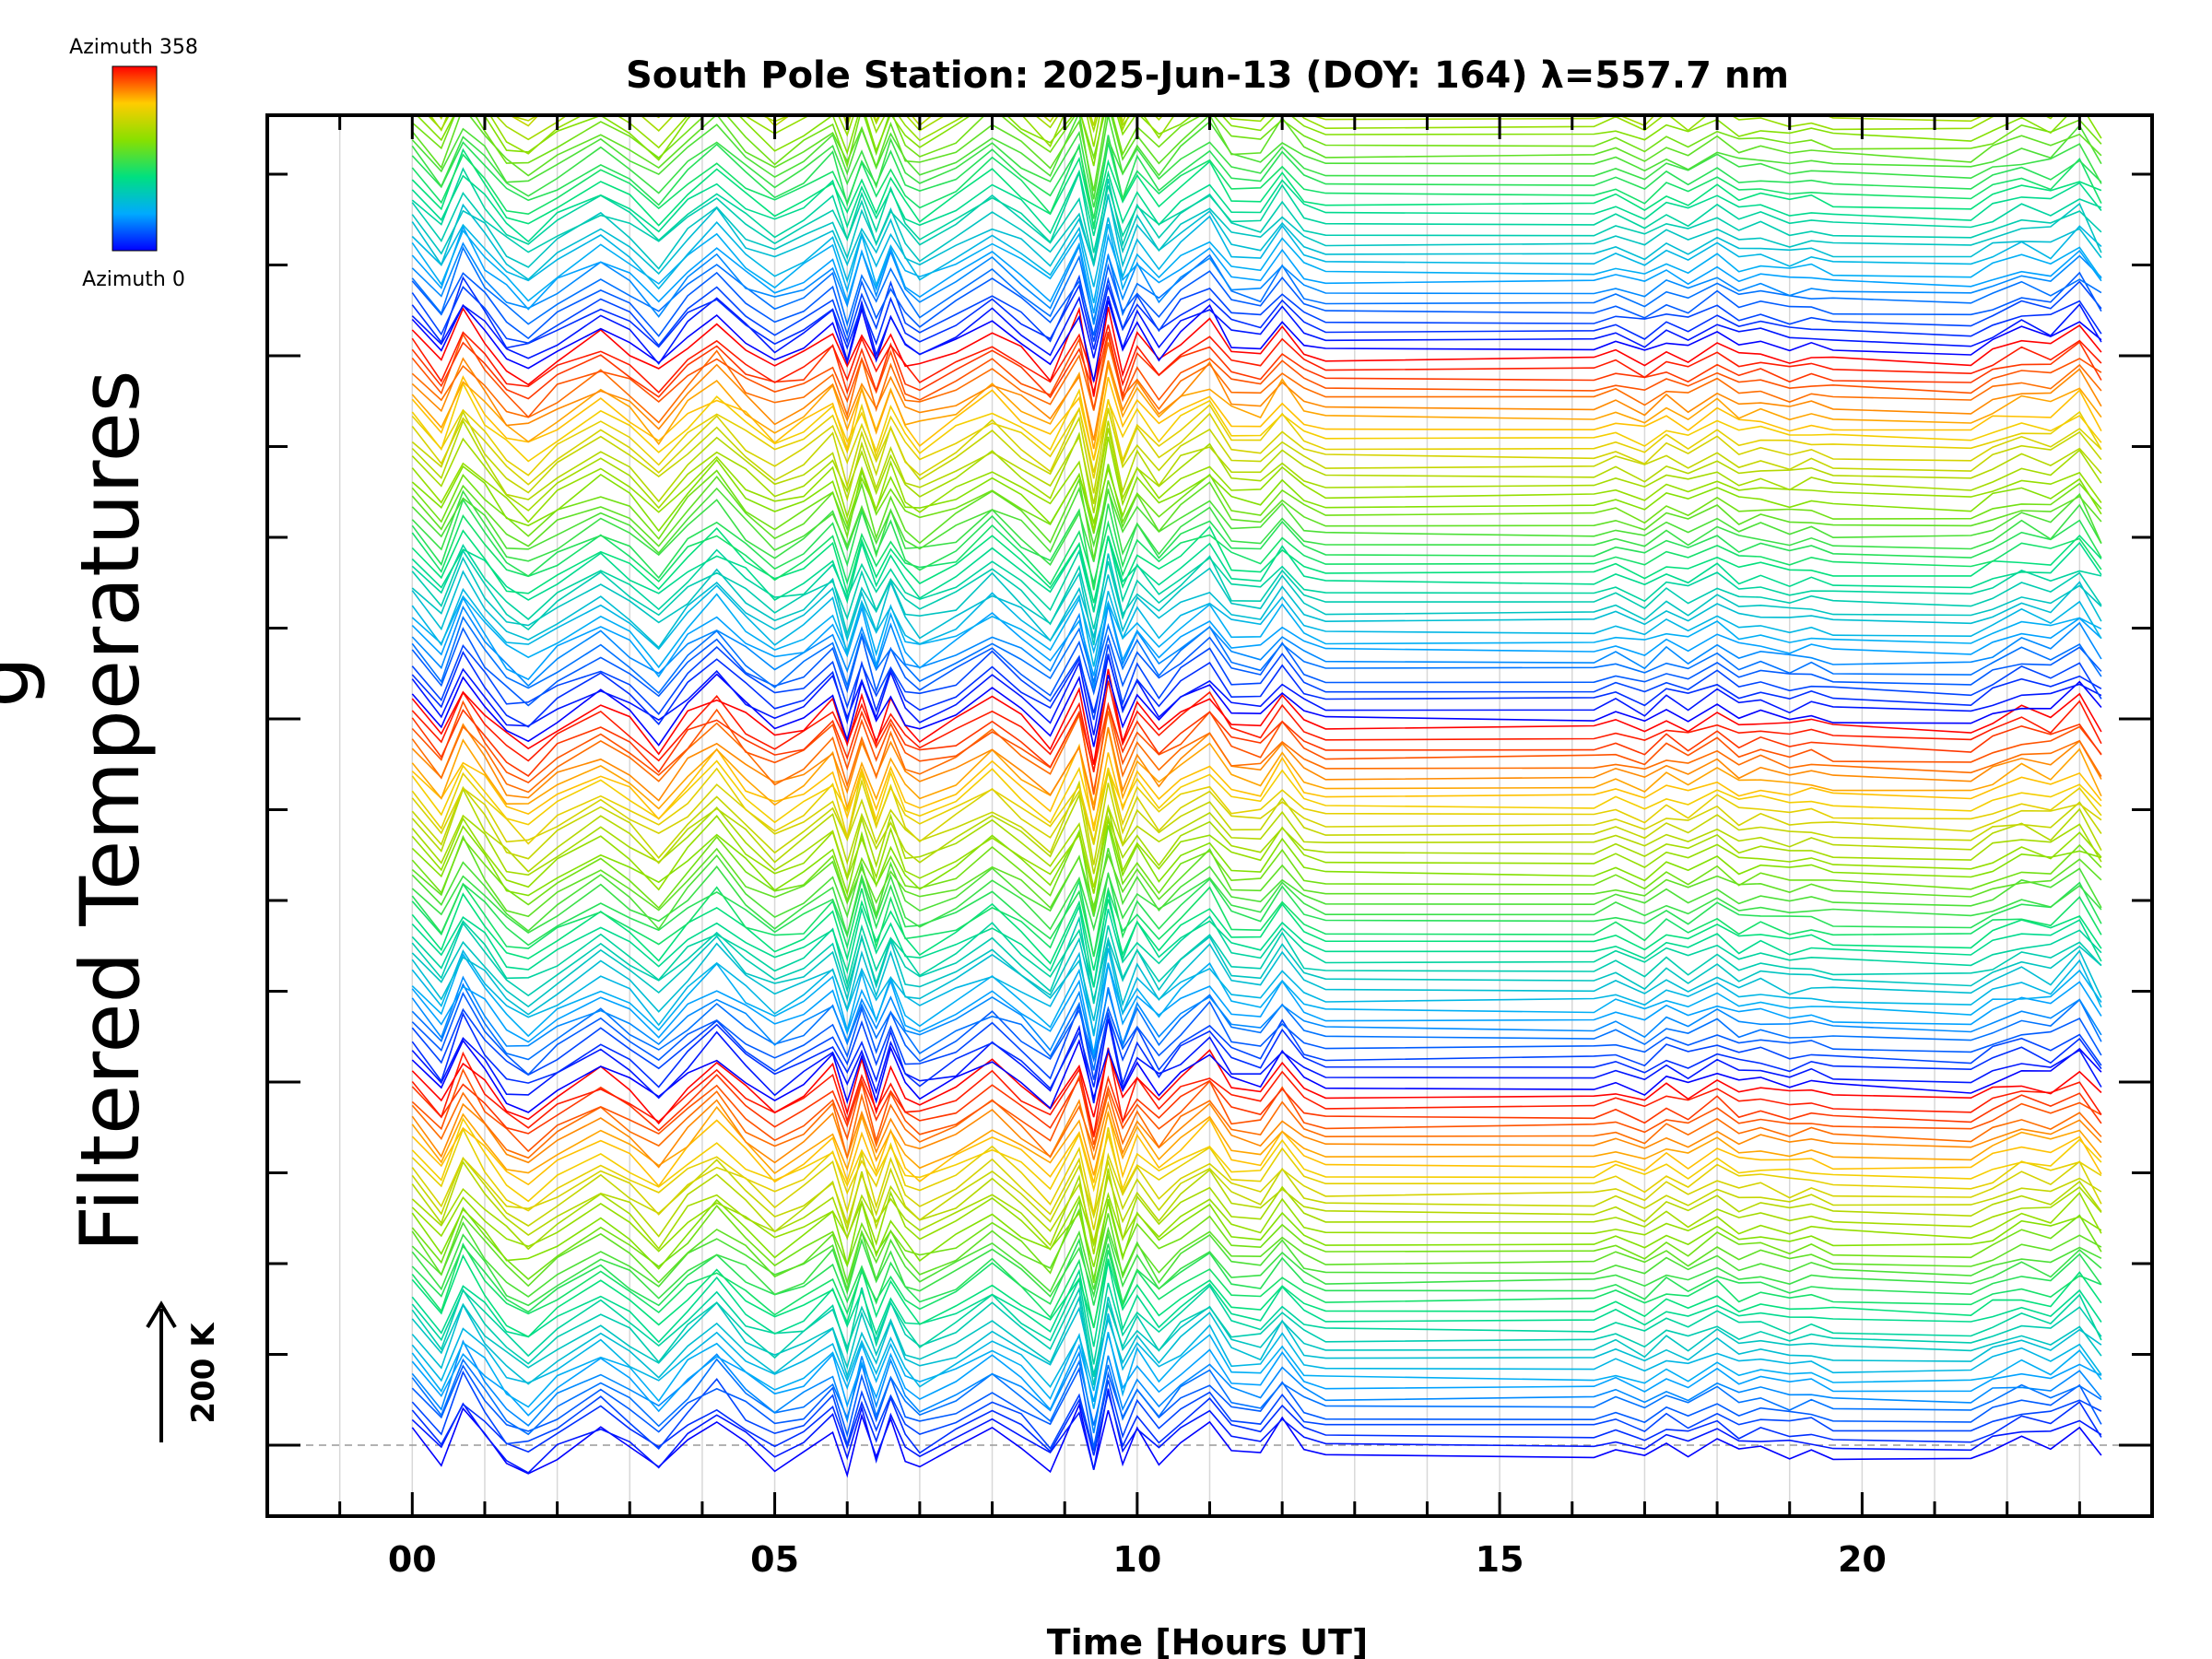  What do you see at coordinates (133, 163) in the screenshot?
I see `colorbar: Azimuth 358 Azimuth 0` at bounding box center [133, 163].